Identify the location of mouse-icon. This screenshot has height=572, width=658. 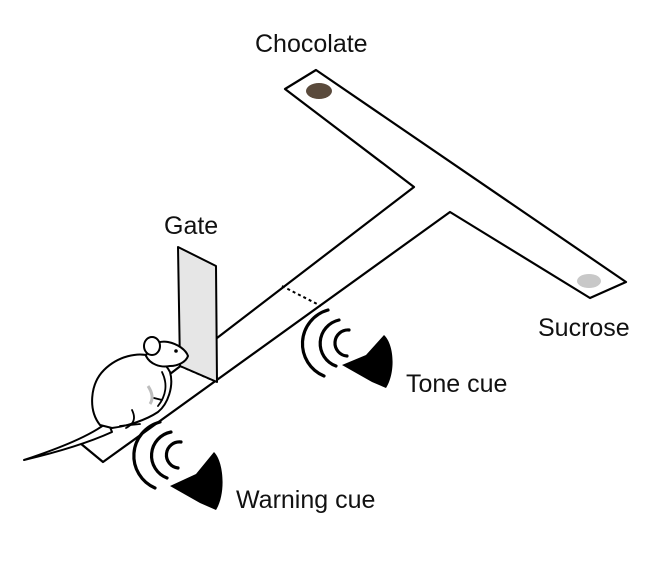
(106, 398).